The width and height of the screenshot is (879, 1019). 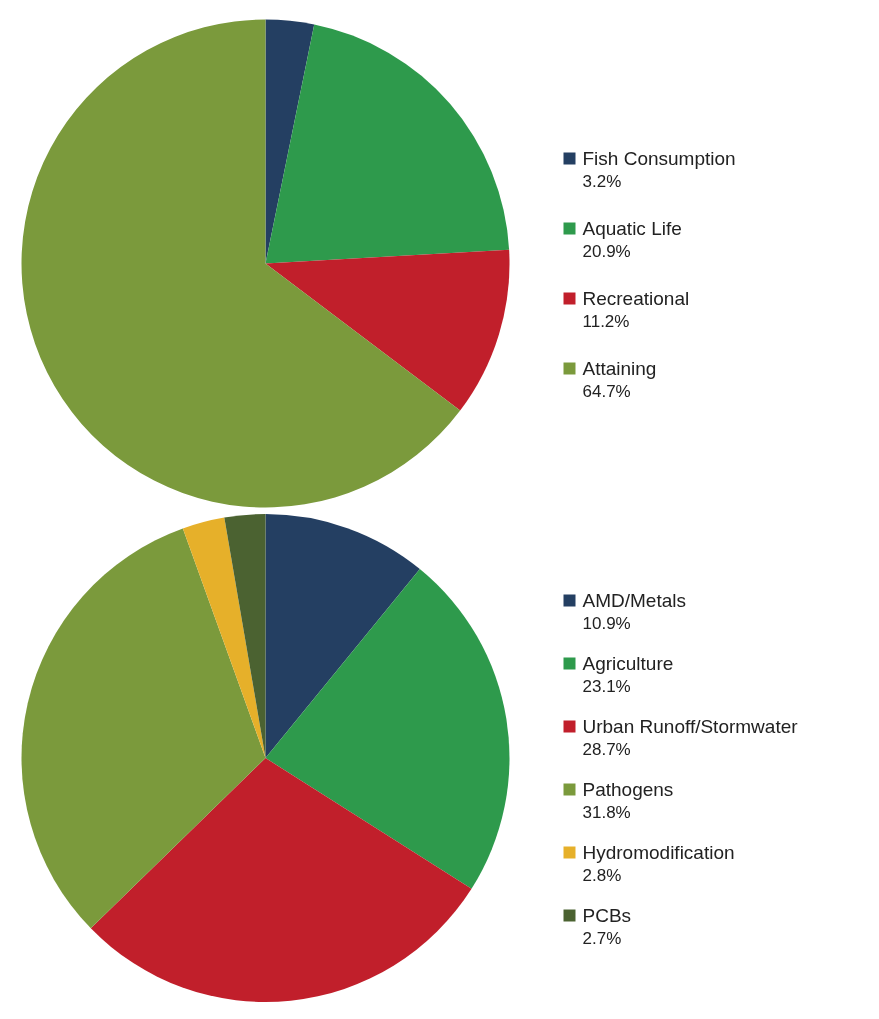 I want to click on legend-label: Pathogens, so click(x=628, y=789).